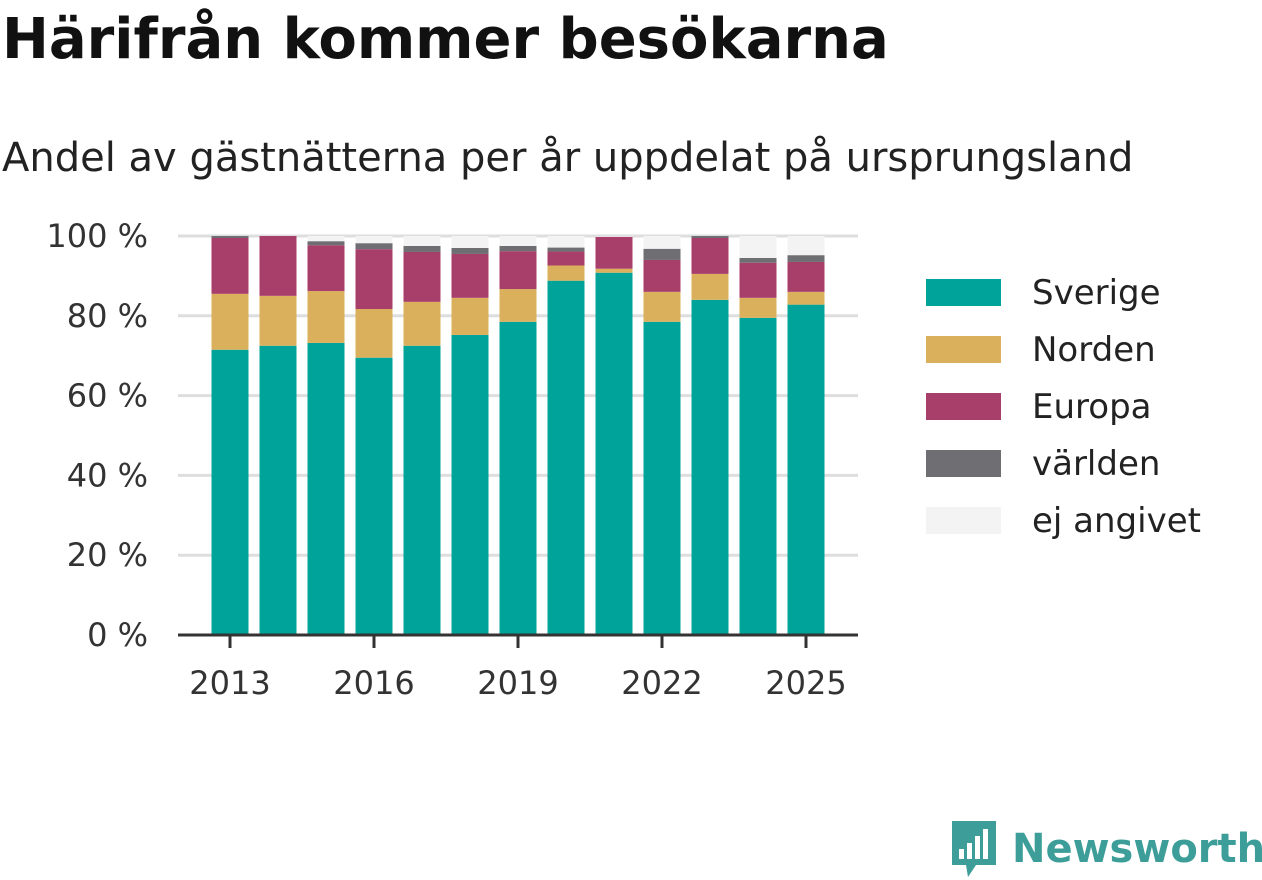 The height and width of the screenshot is (880, 1262). I want to click on legend-label: Sverige, so click(1096, 293).